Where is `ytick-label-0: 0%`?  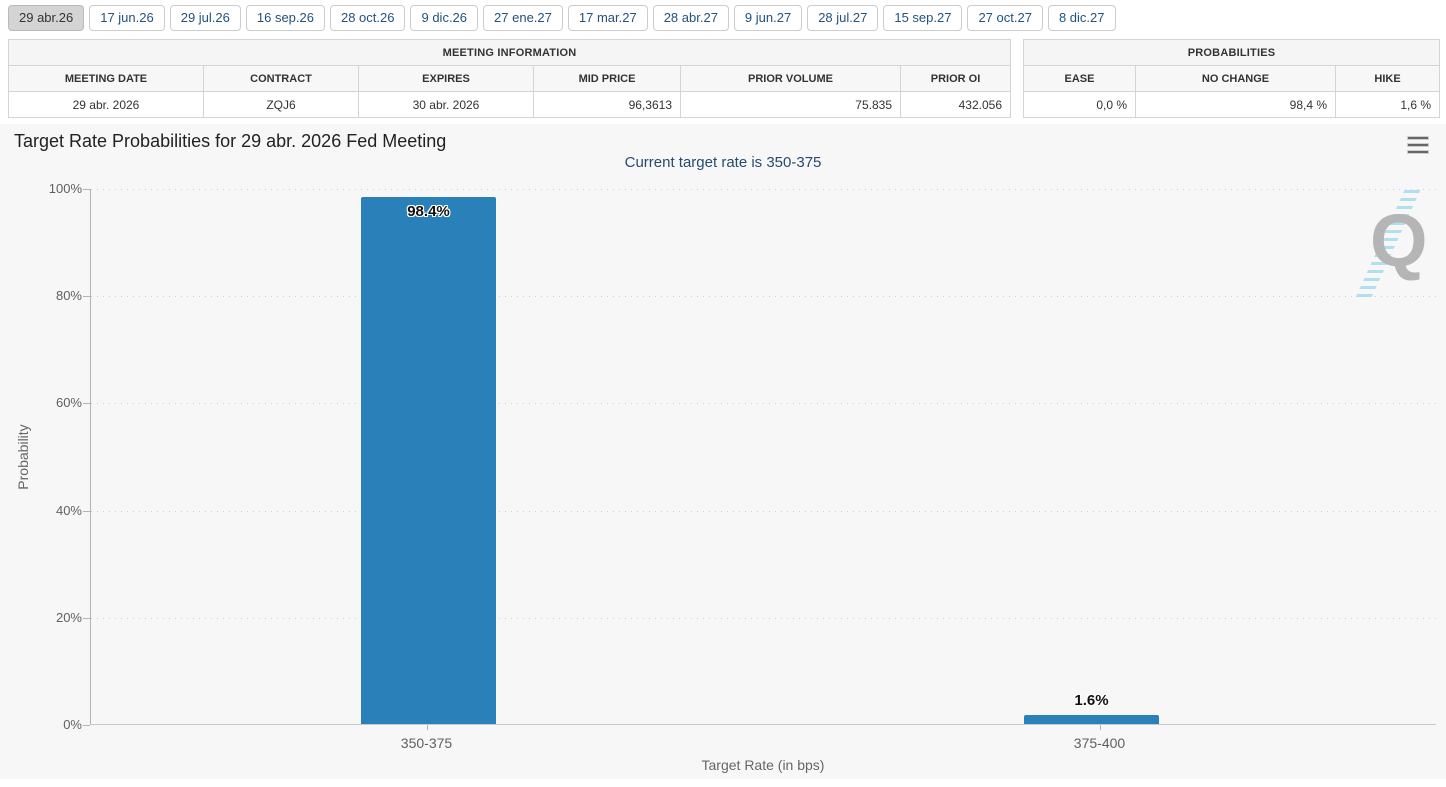
ytick-label-0: 0% is located at coordinates (72, 724).